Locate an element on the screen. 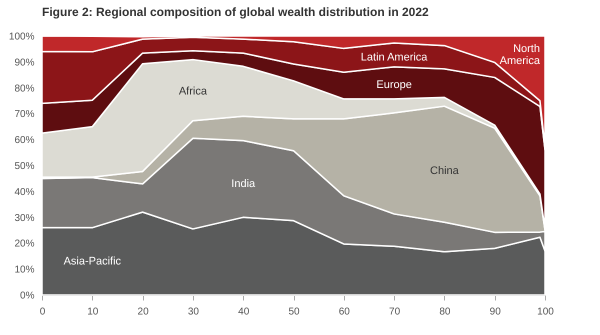 This screenshot has height=335, width=600. y-tick-label: 50% is located at coordinates (24, 166).